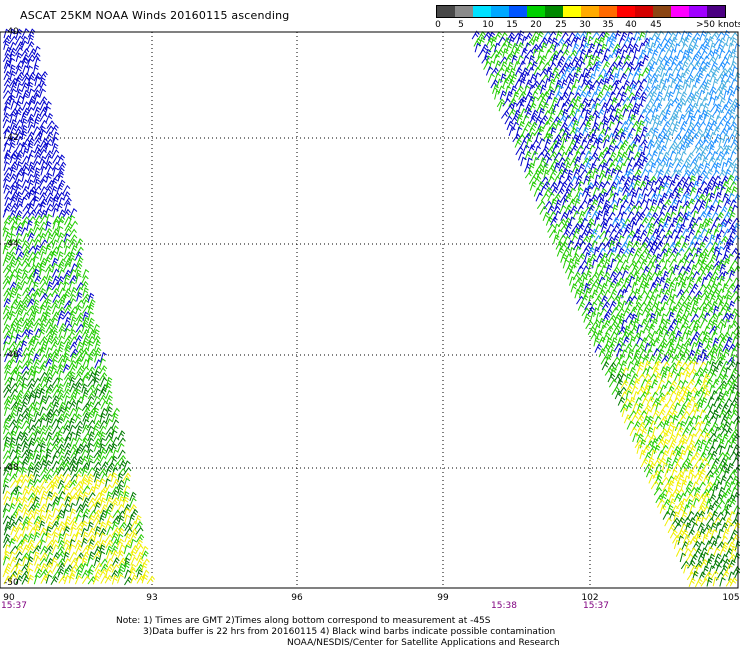 The height and width of the screenshot is (650, 740). I want to click on lon-label: 102, so click(590, 598).